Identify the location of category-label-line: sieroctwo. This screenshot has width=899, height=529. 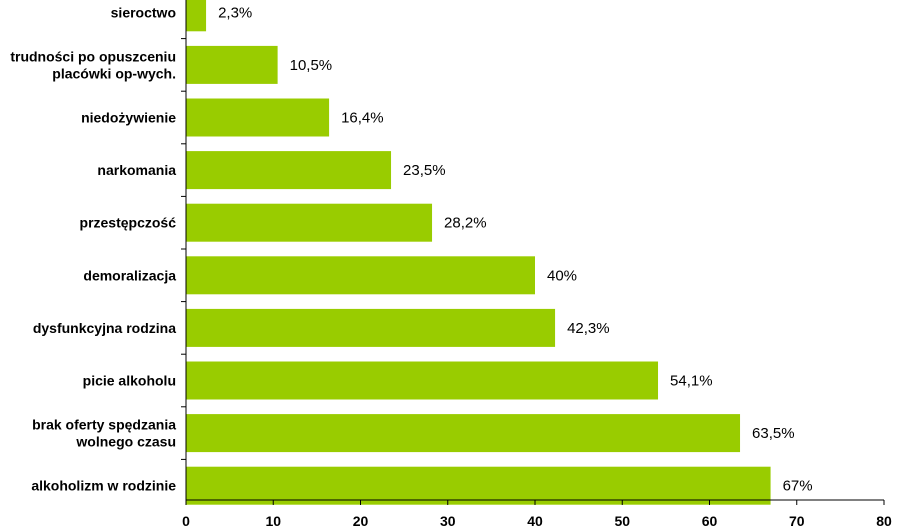
(143, 12).